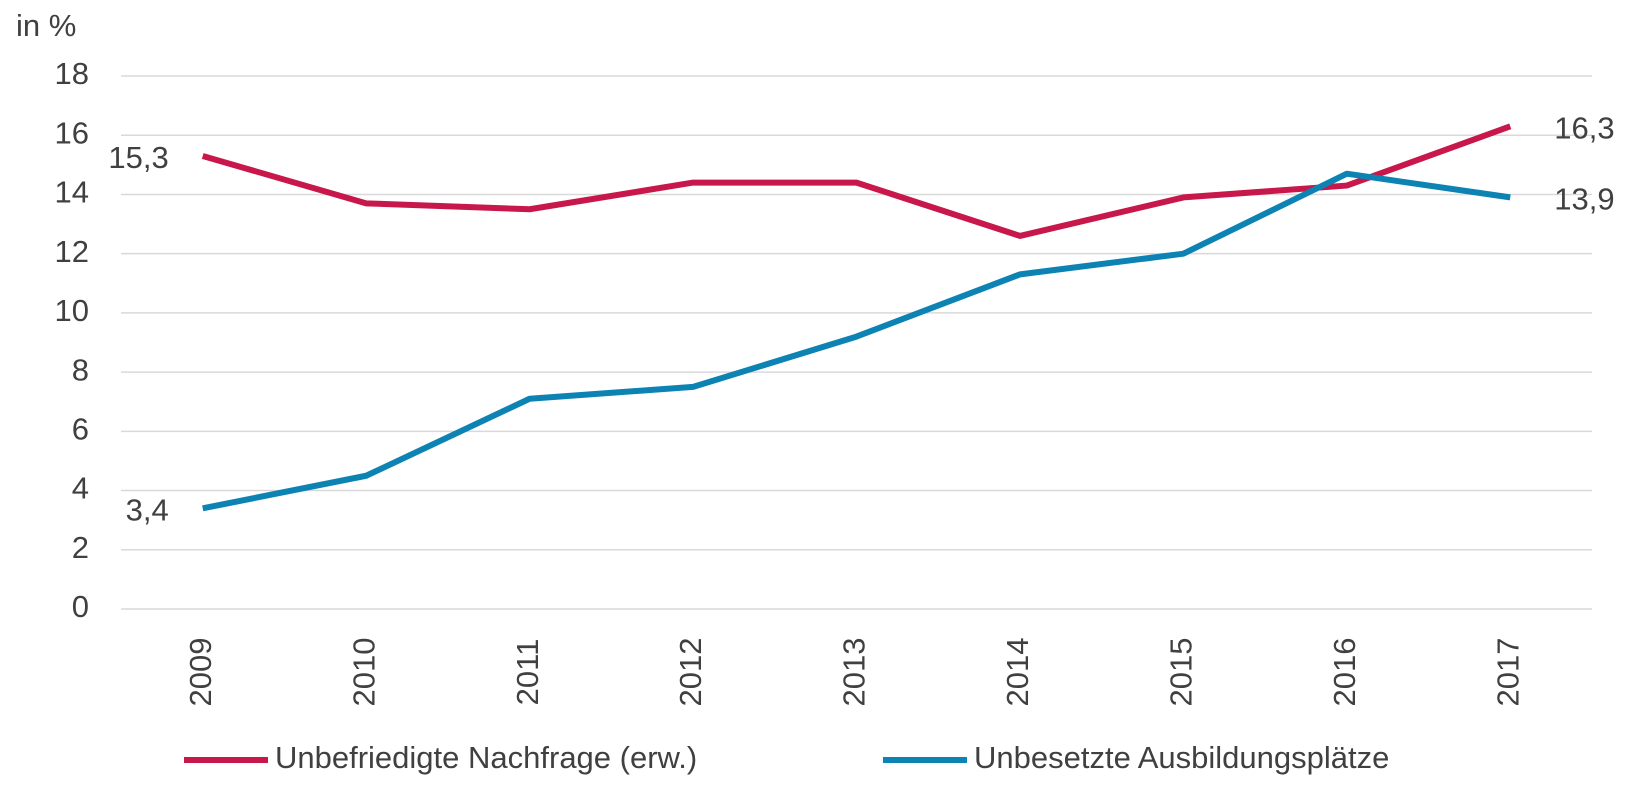 Image resolution: width=1648 pixels, height=785 pixels. I want to click on x-tick-label: 2016, so click(1344, 672).